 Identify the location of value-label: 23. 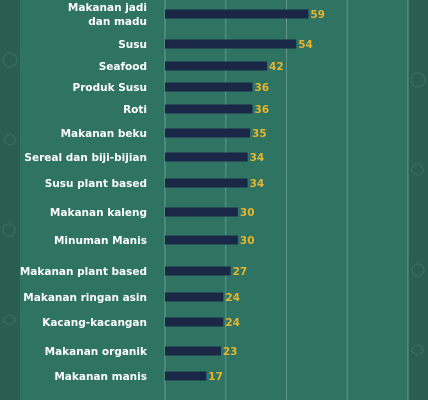
(230, 352).